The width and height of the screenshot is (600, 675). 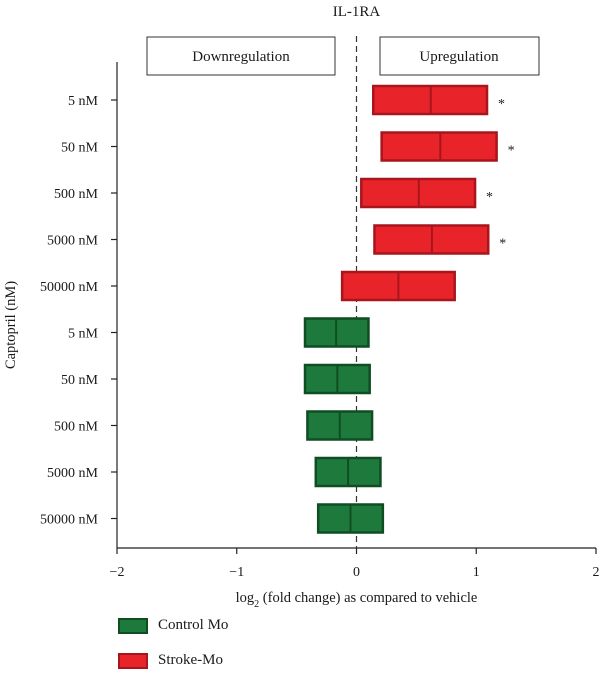 I want to click on upregulation-box, so click(x=459, y=56).